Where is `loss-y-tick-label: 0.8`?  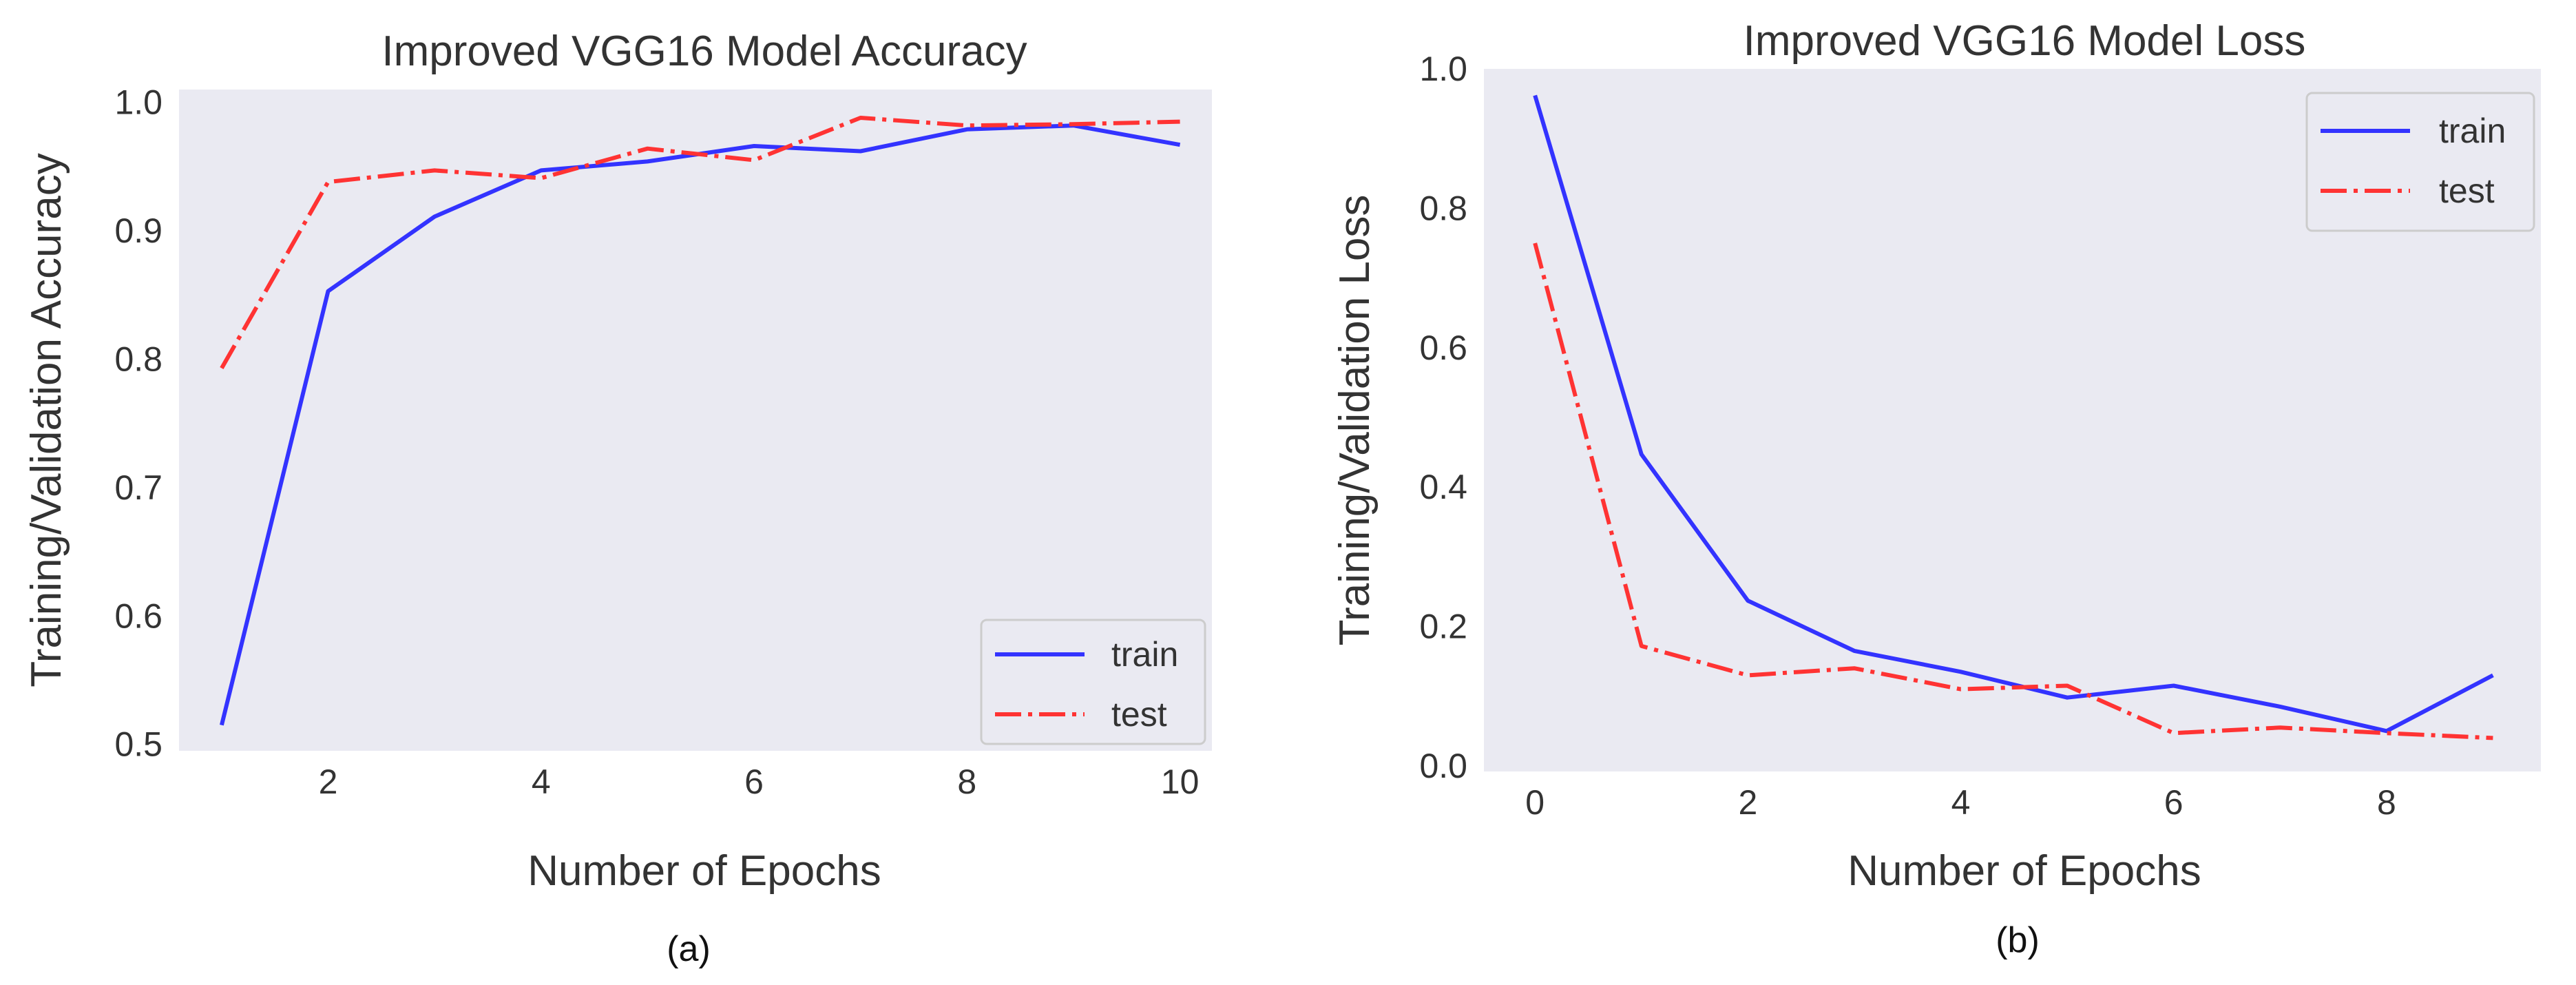 loss-y-tick-label: 0.8 is located at coordinates (1443, 208).